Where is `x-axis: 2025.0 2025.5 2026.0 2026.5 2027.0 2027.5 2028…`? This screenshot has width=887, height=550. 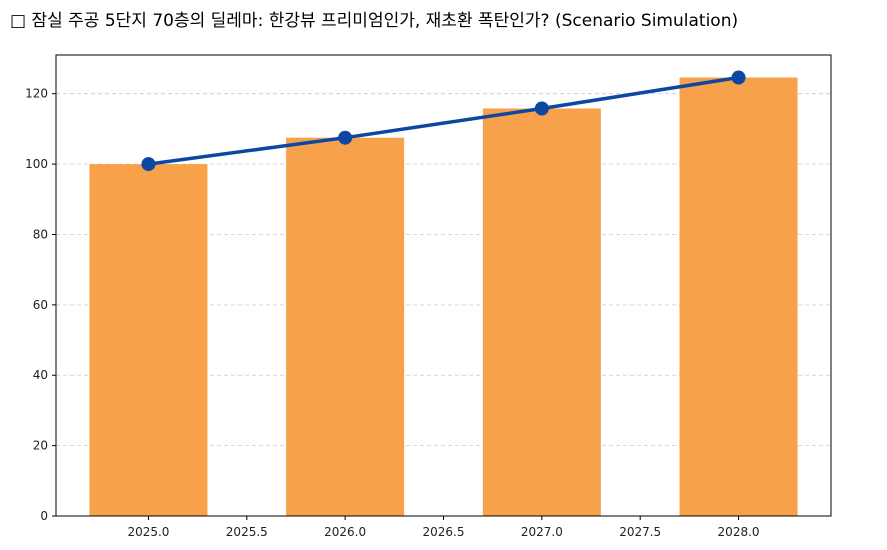
x-axis: 2025.0 2025.5 2026.0 2026.5 2027.0 2027.5 2028… is located at coordinates (443, 527).